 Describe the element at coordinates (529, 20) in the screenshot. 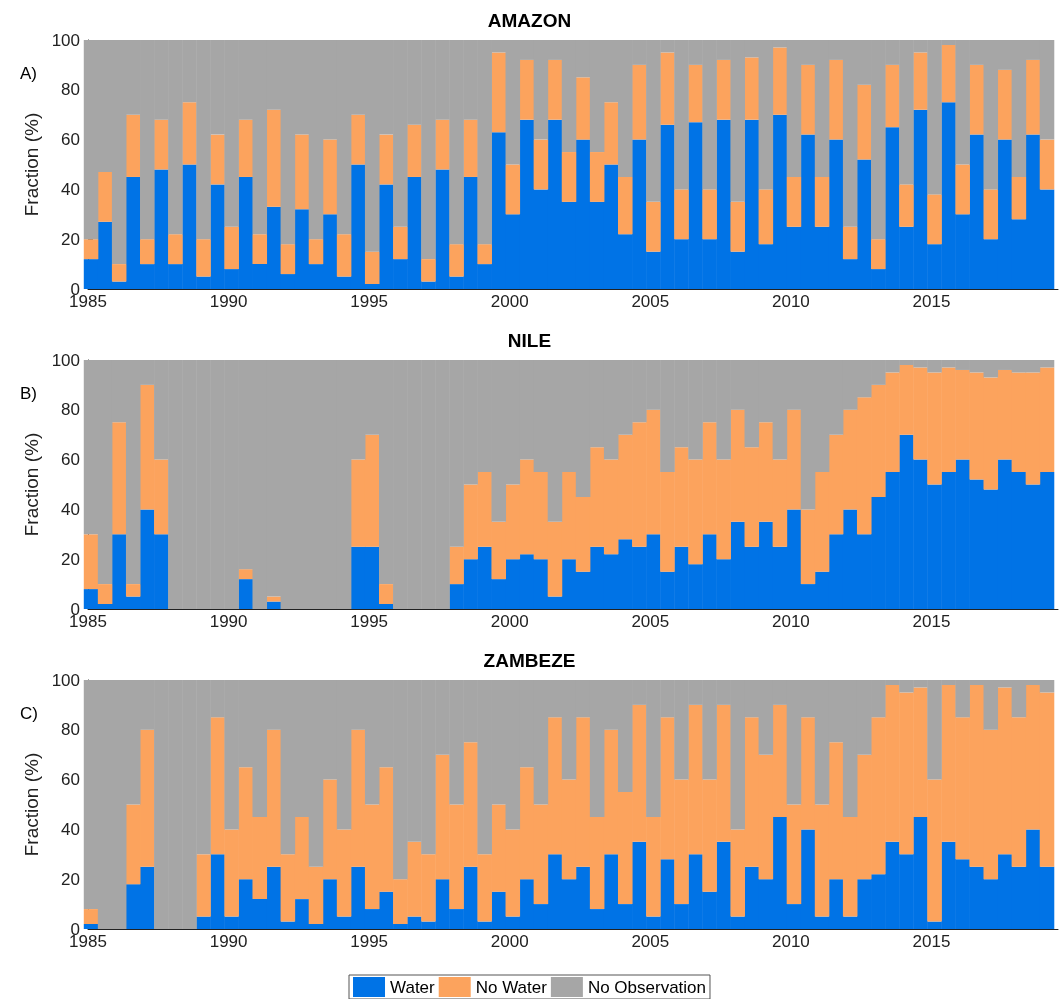

I see `chart-title: AMAZON` at that location.